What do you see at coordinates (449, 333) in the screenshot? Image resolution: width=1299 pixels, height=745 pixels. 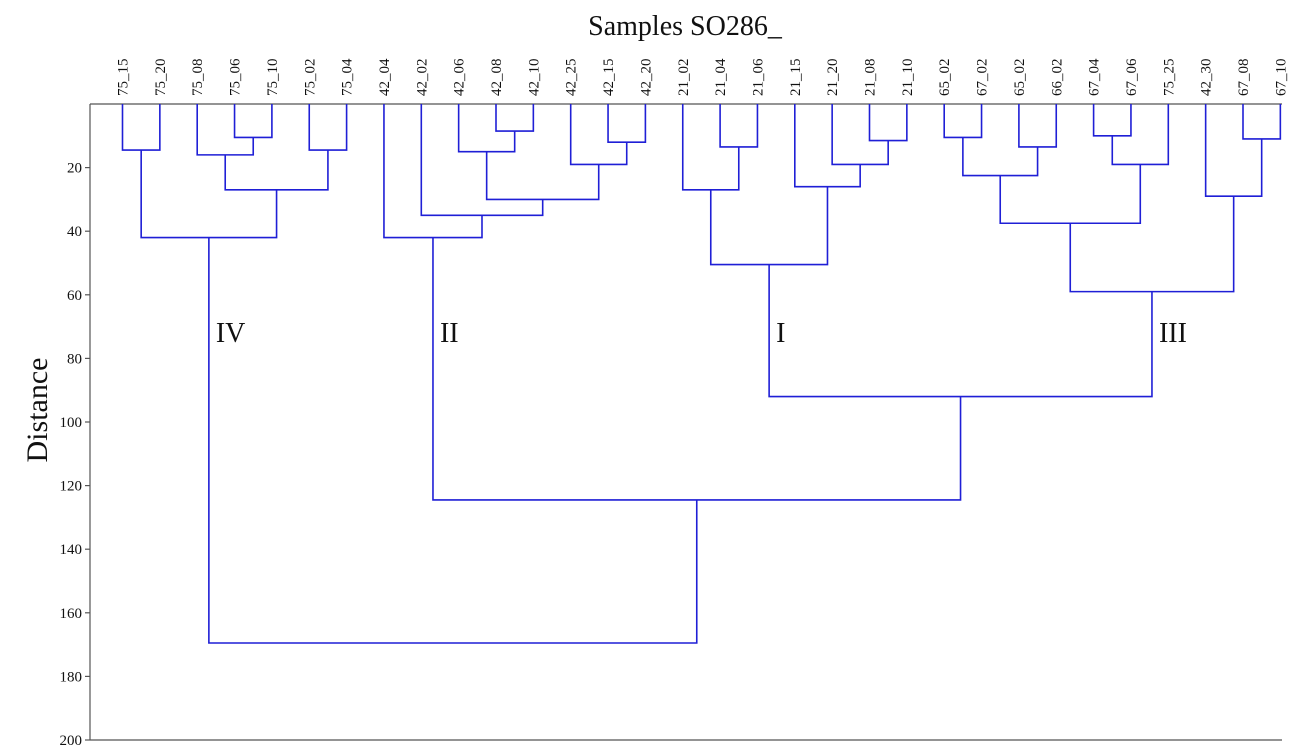 I see `cluster-label: II` at bounding box center [449, 333].